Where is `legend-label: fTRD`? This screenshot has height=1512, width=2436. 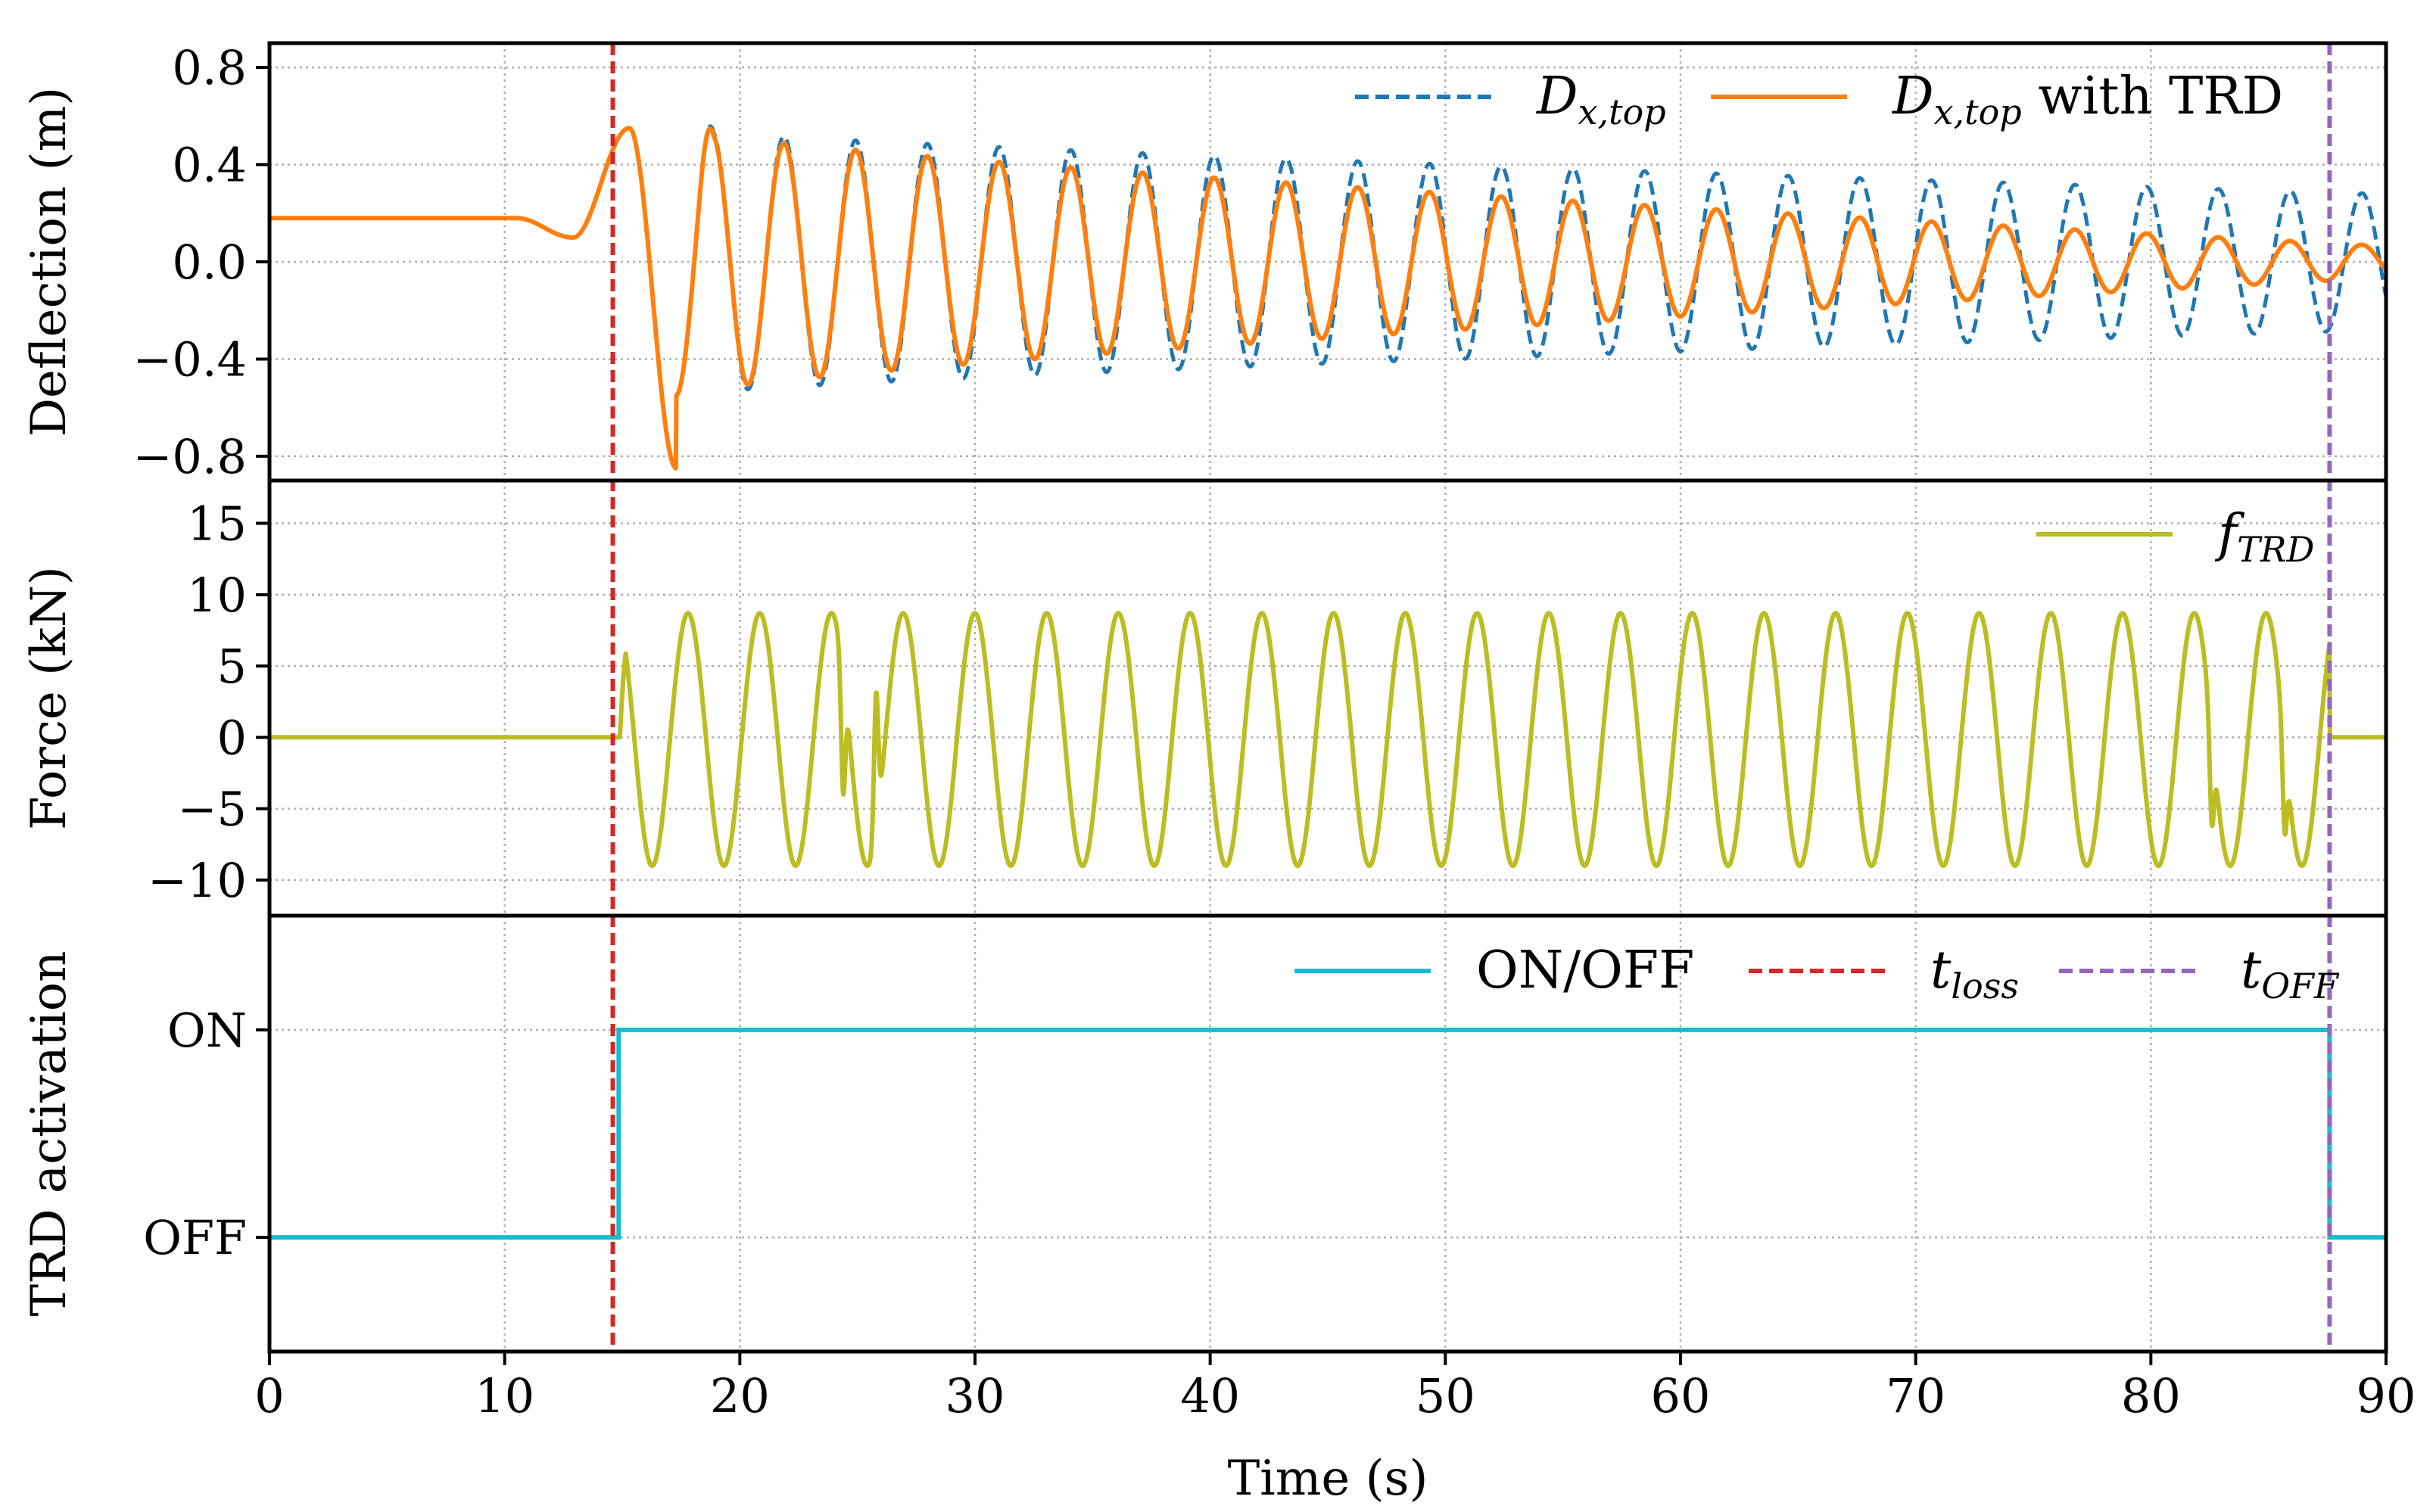 legend-label: fTRD is located at coordinates (2264, 537).